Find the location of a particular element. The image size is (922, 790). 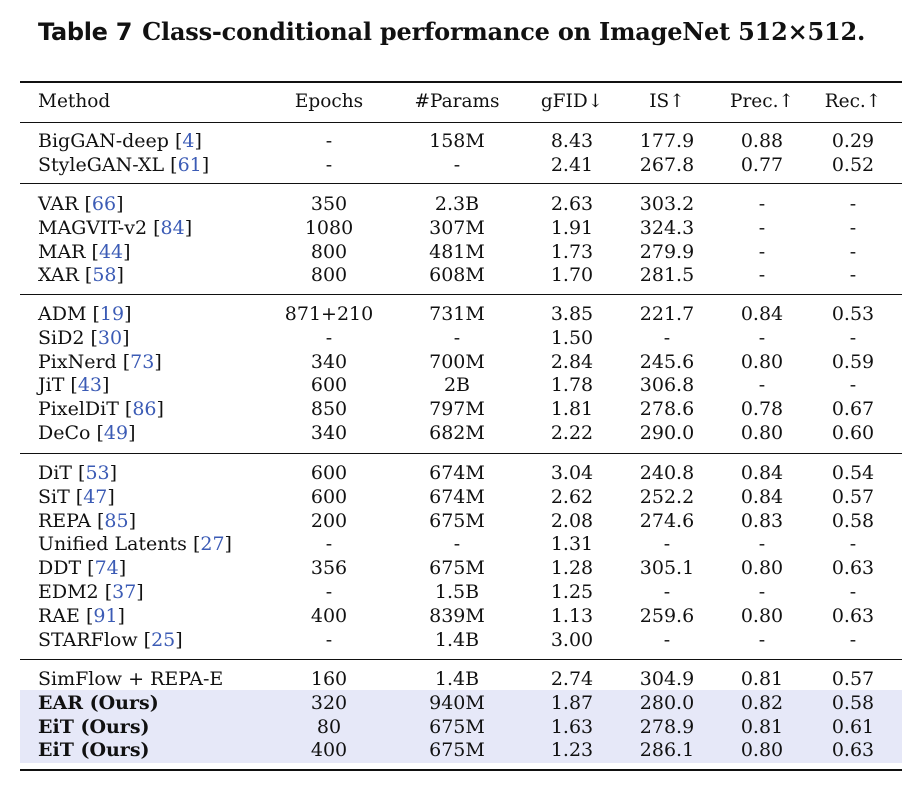

value: 1.25 is located at coordinates (572, 592).